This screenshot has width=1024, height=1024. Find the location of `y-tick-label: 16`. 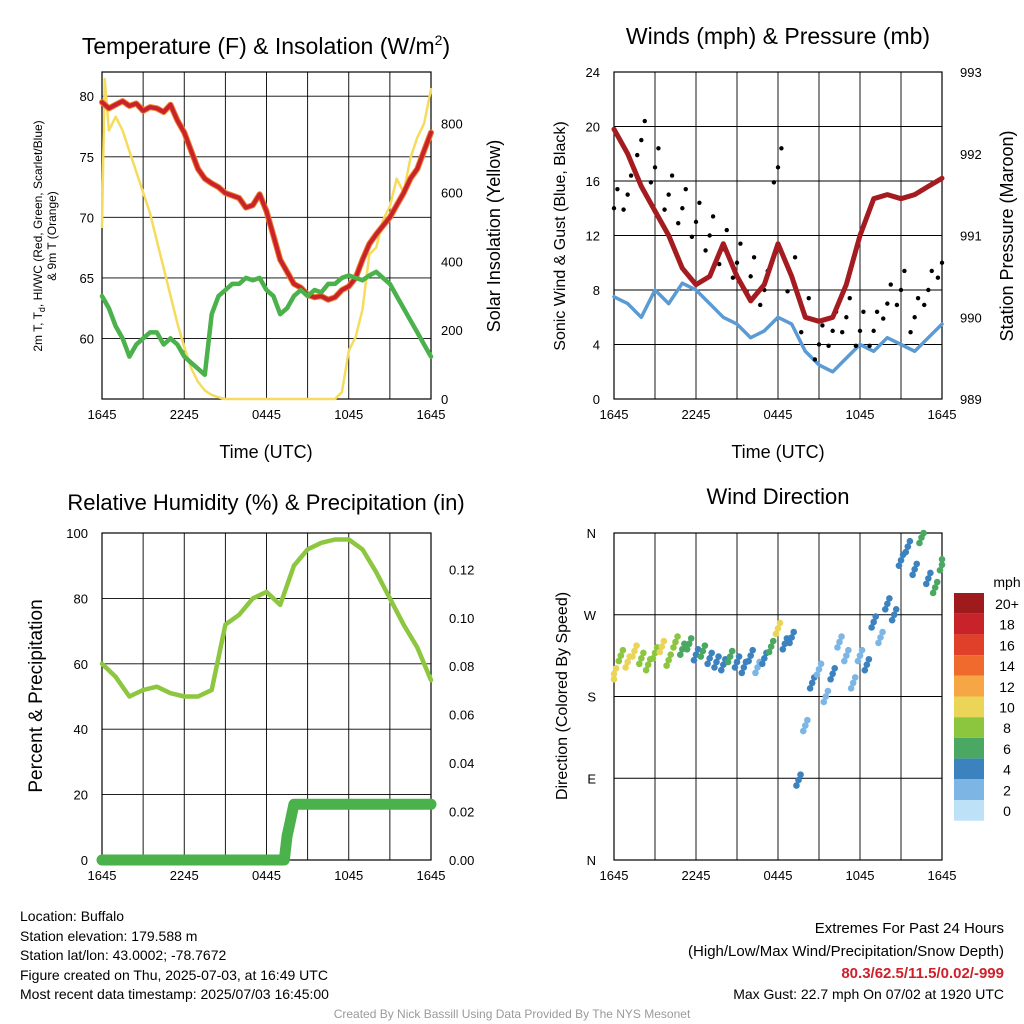

y-tick-label: 16 is located at coordinates (593, 181).